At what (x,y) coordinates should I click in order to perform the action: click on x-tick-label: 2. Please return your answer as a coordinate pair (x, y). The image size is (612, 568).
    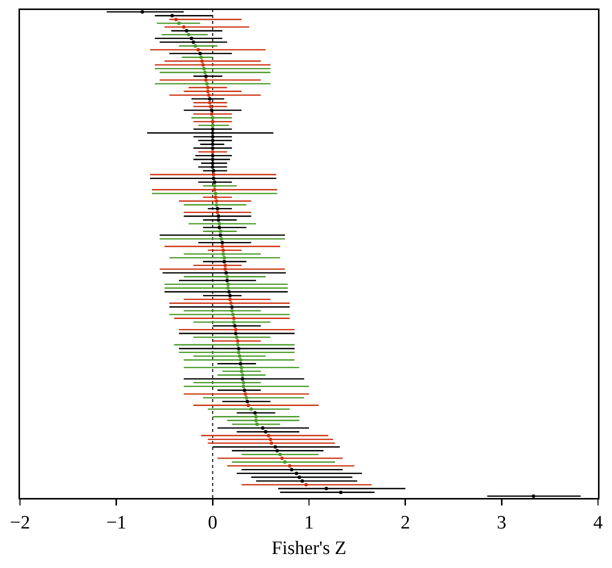
    Looking at the image, I should click on (405, 523).